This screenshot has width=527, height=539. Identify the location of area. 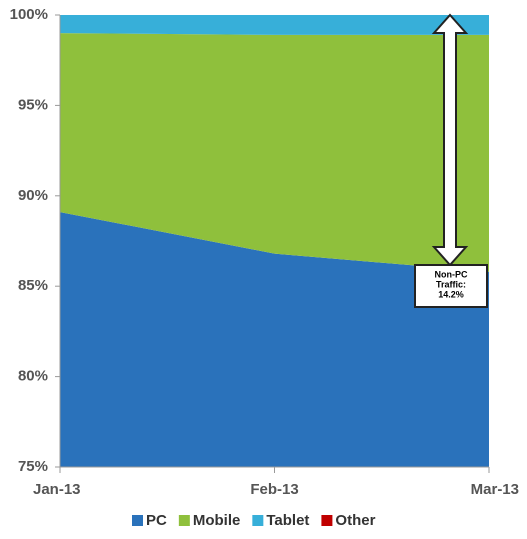
(274, 25).